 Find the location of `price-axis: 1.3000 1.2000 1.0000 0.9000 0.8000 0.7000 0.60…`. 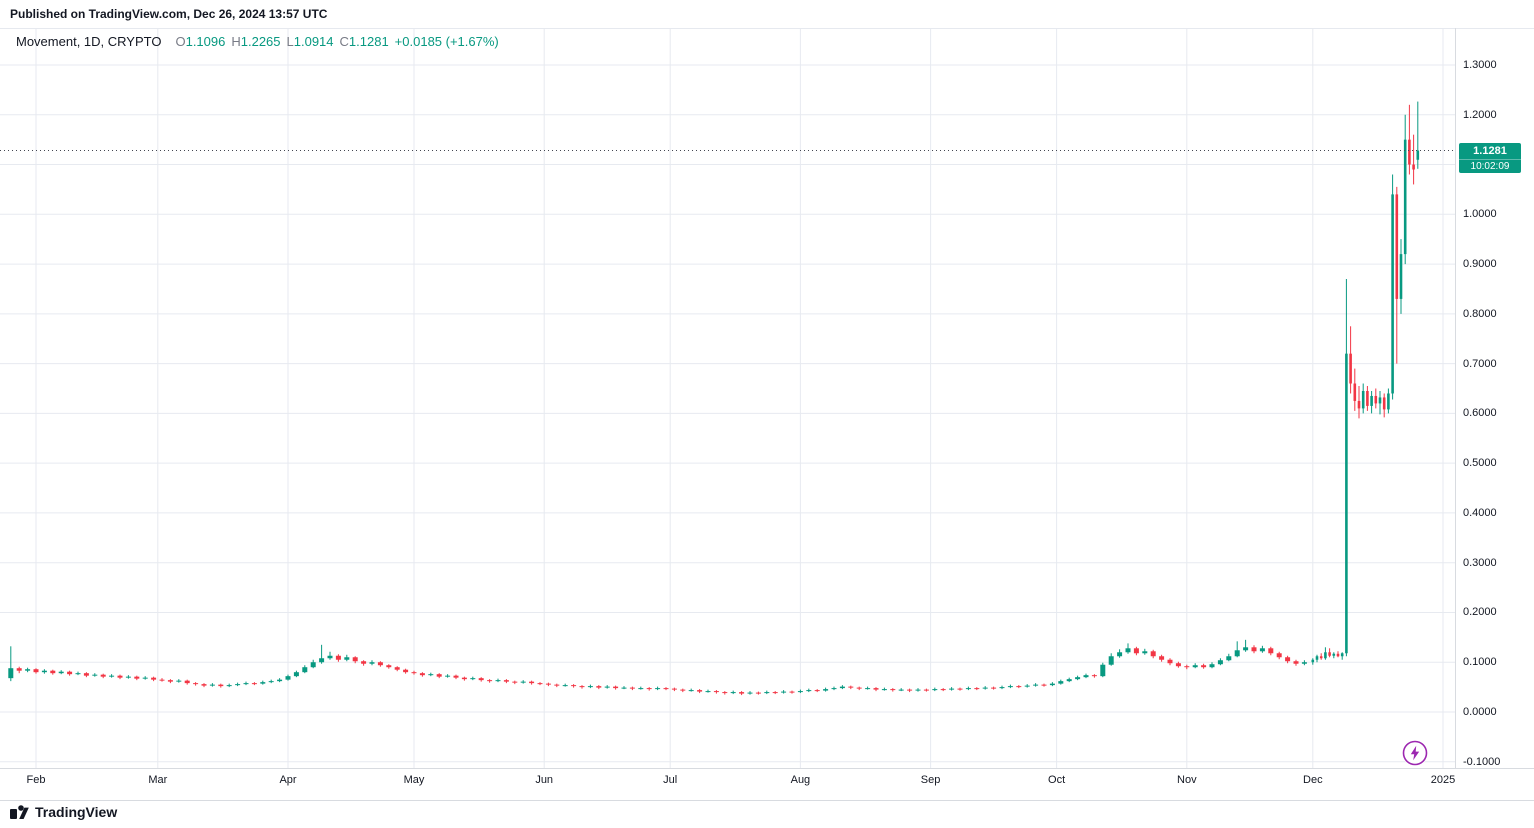

price-axis: 1.3000 1.2000 1.0000 0.9000 0.8000 0.7000 0.60… is located at coordinates (1494, 398).